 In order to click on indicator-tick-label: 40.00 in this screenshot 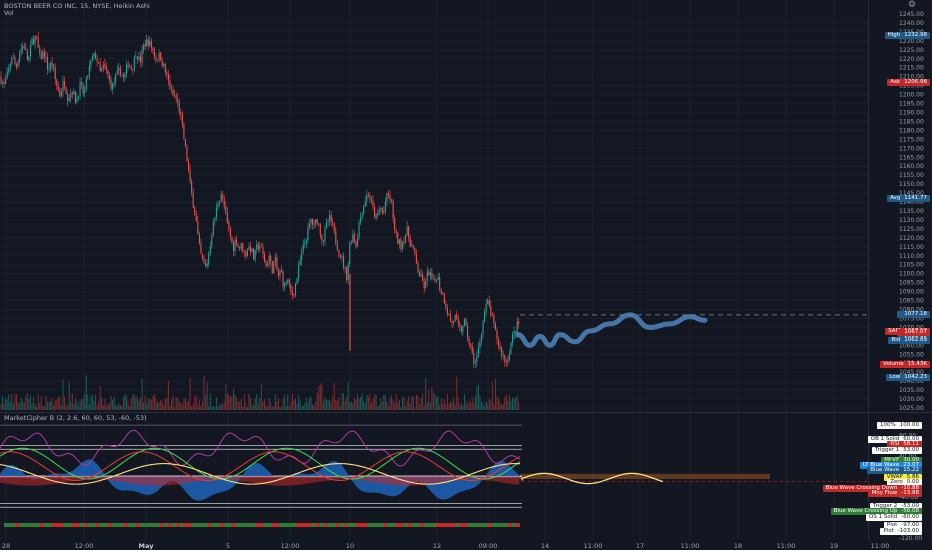, I will do `click(907, 456)`.